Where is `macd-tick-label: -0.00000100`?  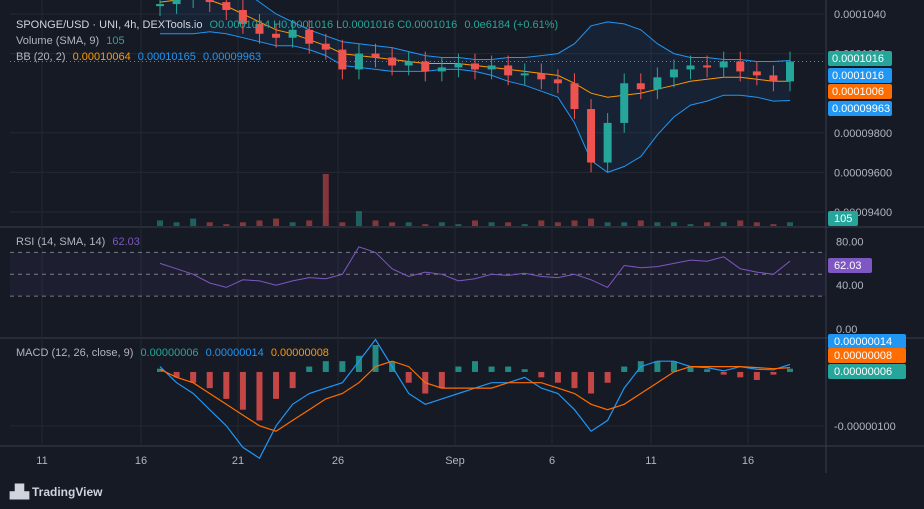 macd-tick-label: -0.00000100 is located at coordinates (865, 427).